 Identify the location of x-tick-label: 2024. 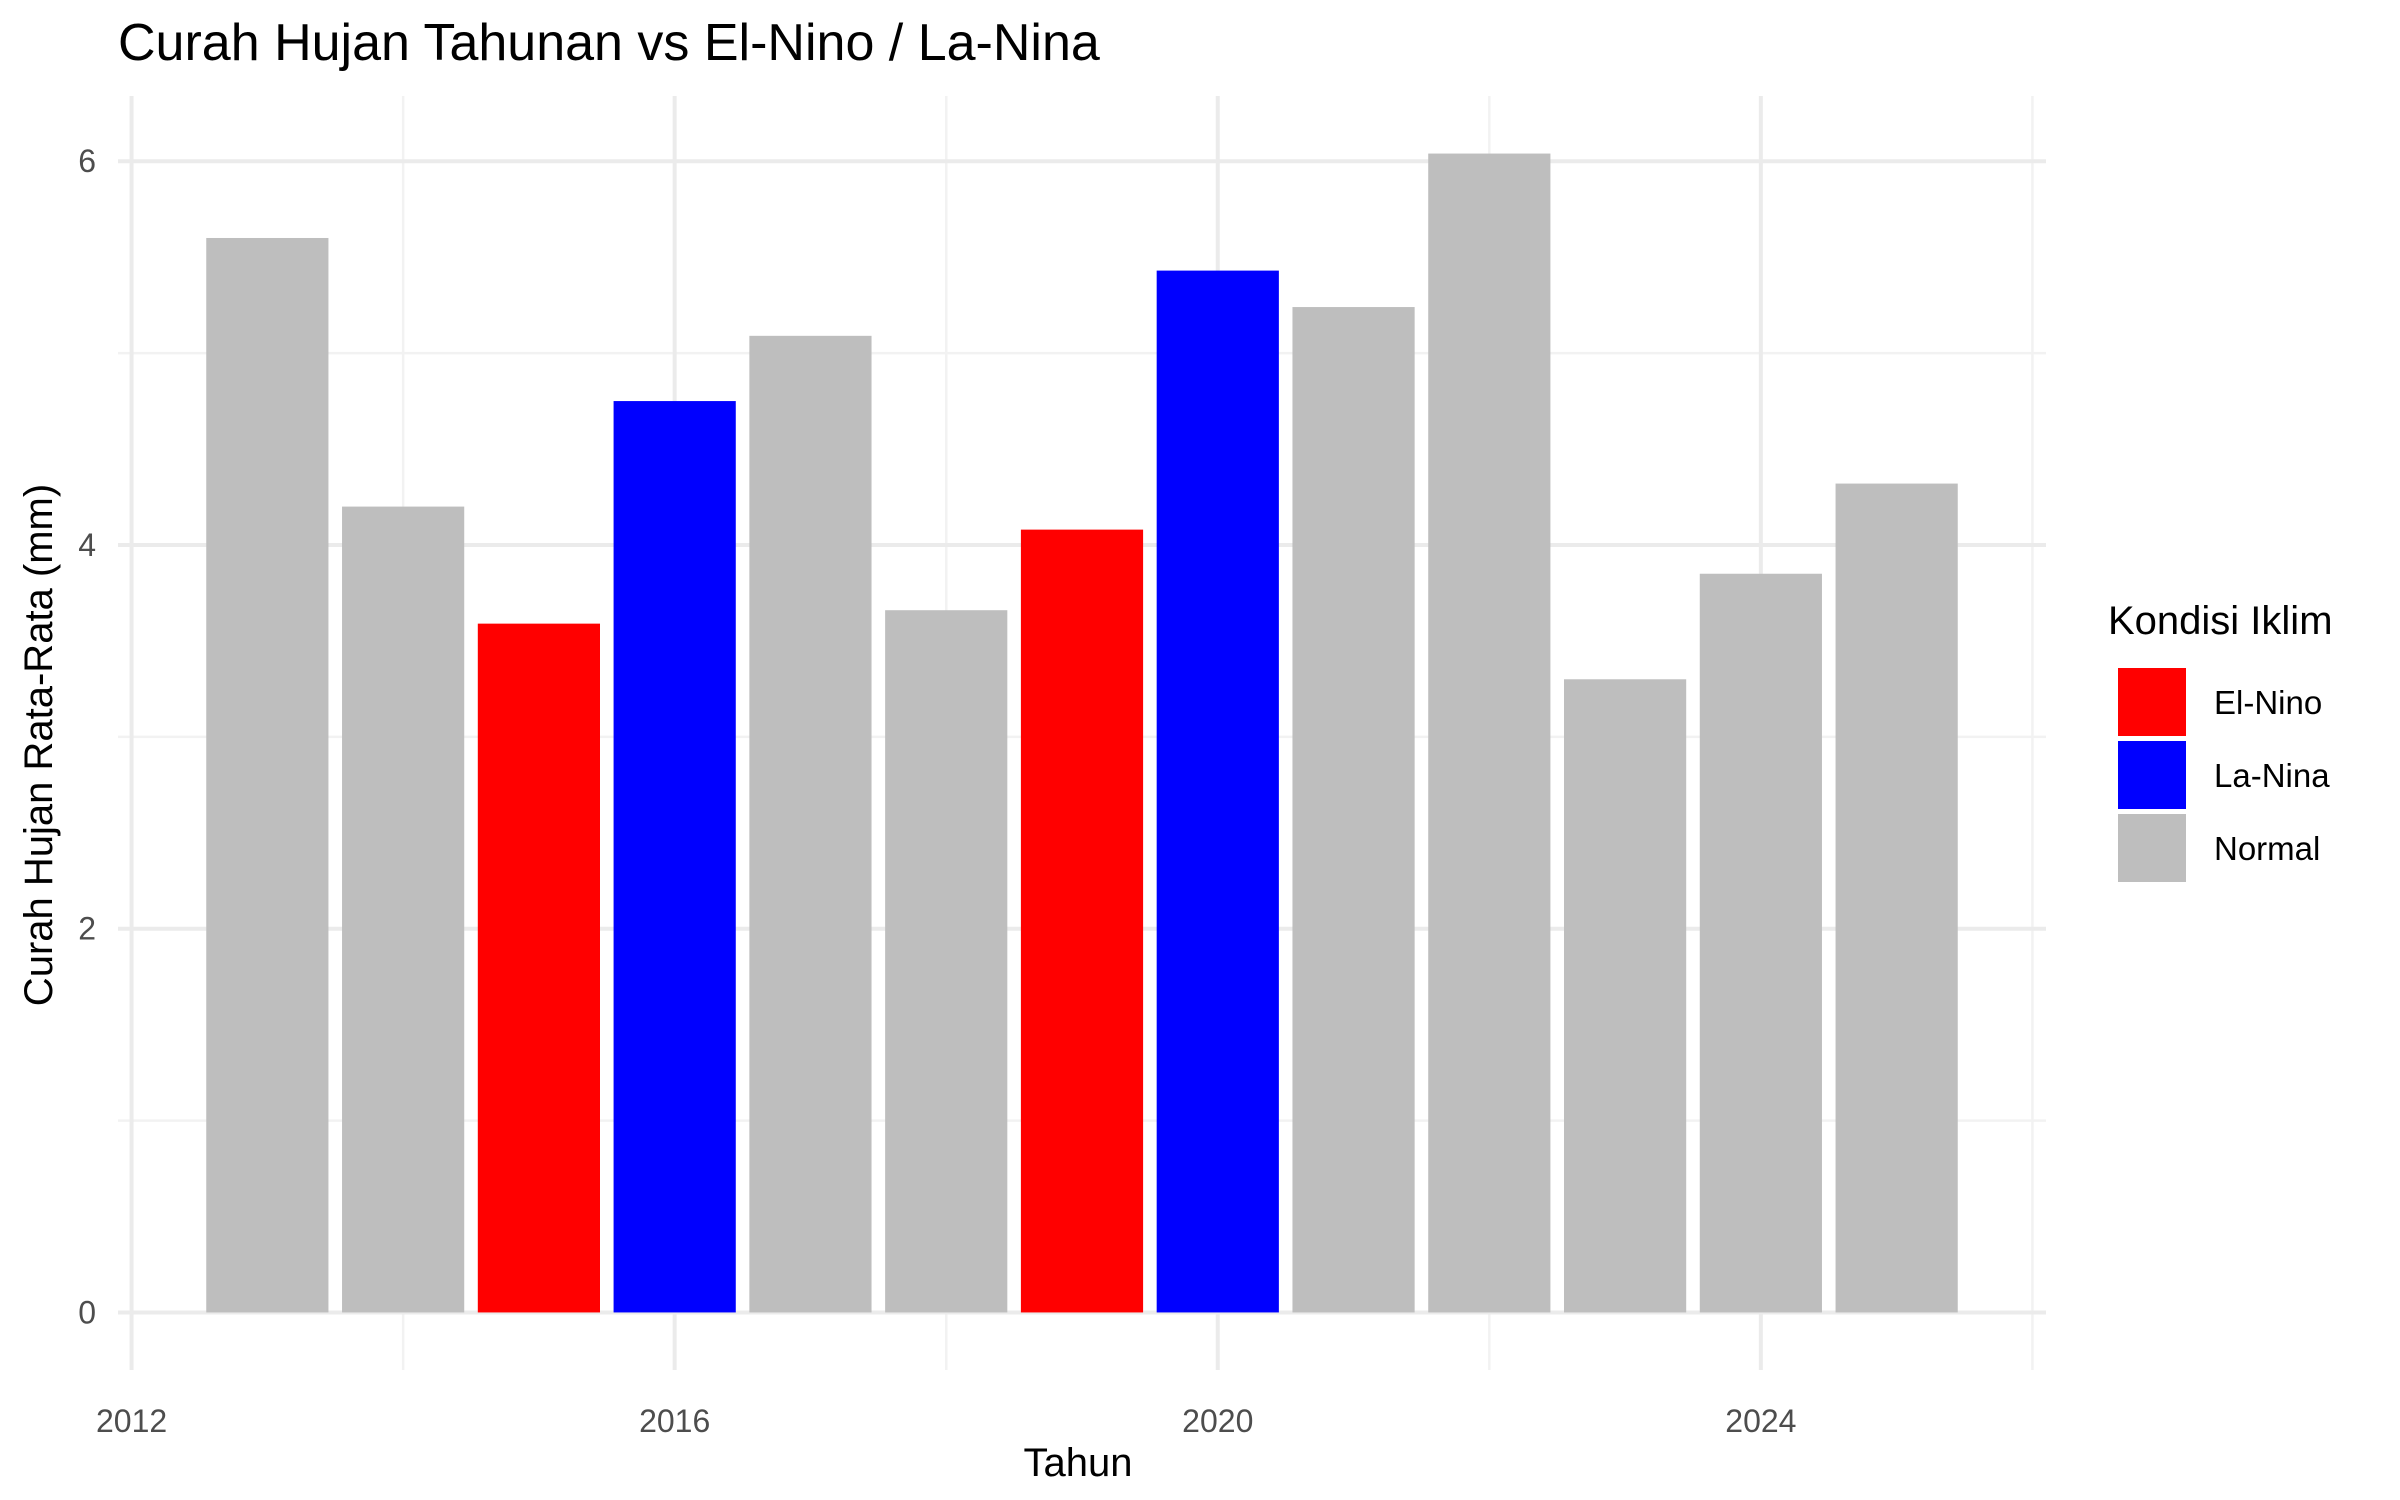
(1760, 1421).